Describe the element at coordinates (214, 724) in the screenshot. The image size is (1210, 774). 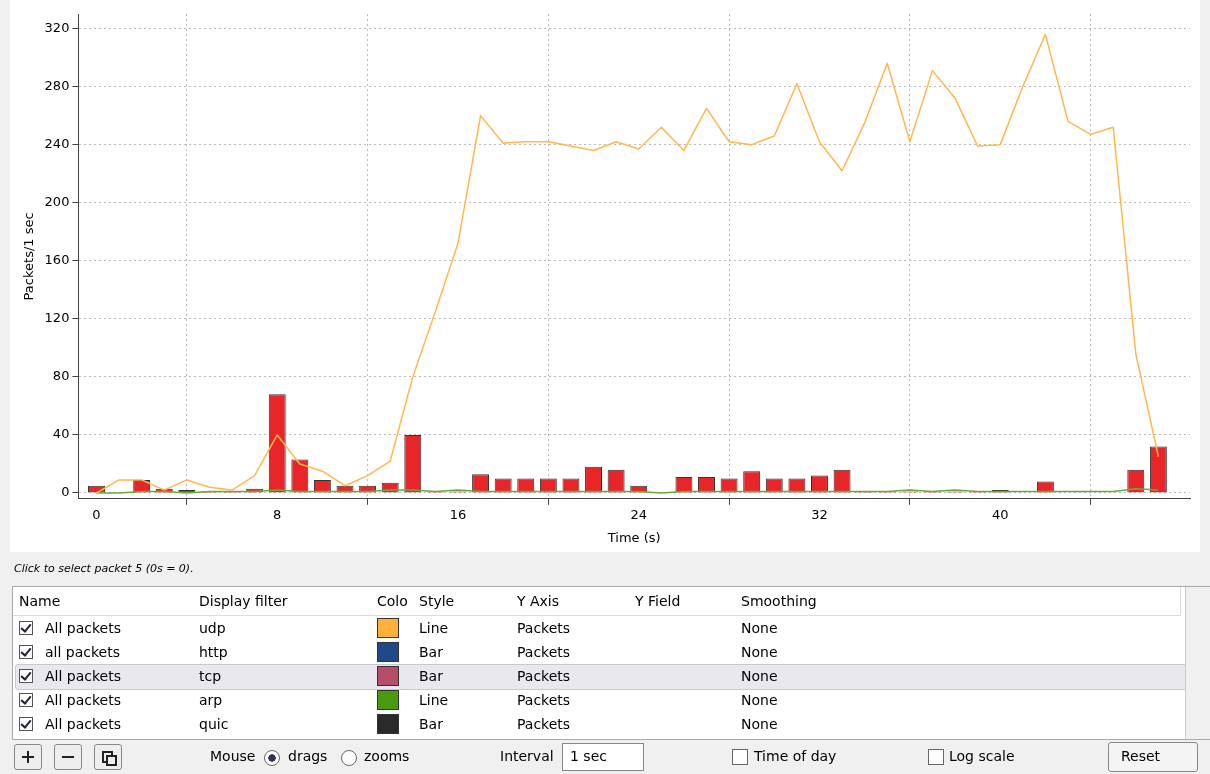
I see `text: quic` at that location.